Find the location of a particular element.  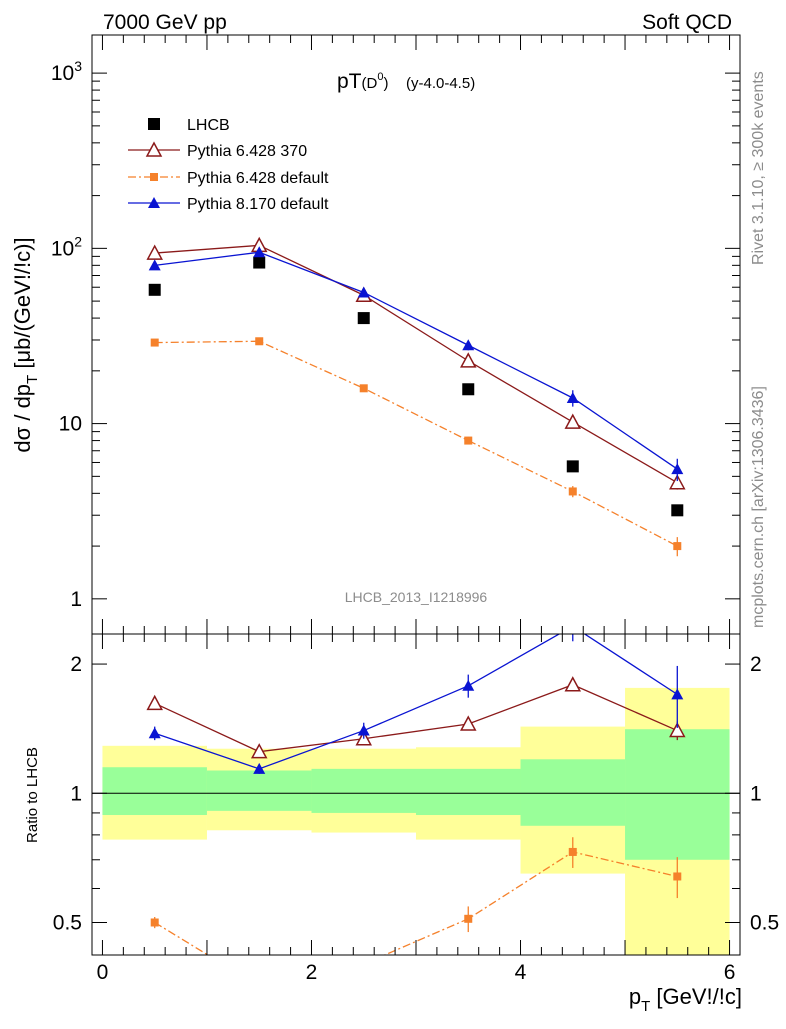

x-tick-label: 0 is located at coordinates (103, 972).